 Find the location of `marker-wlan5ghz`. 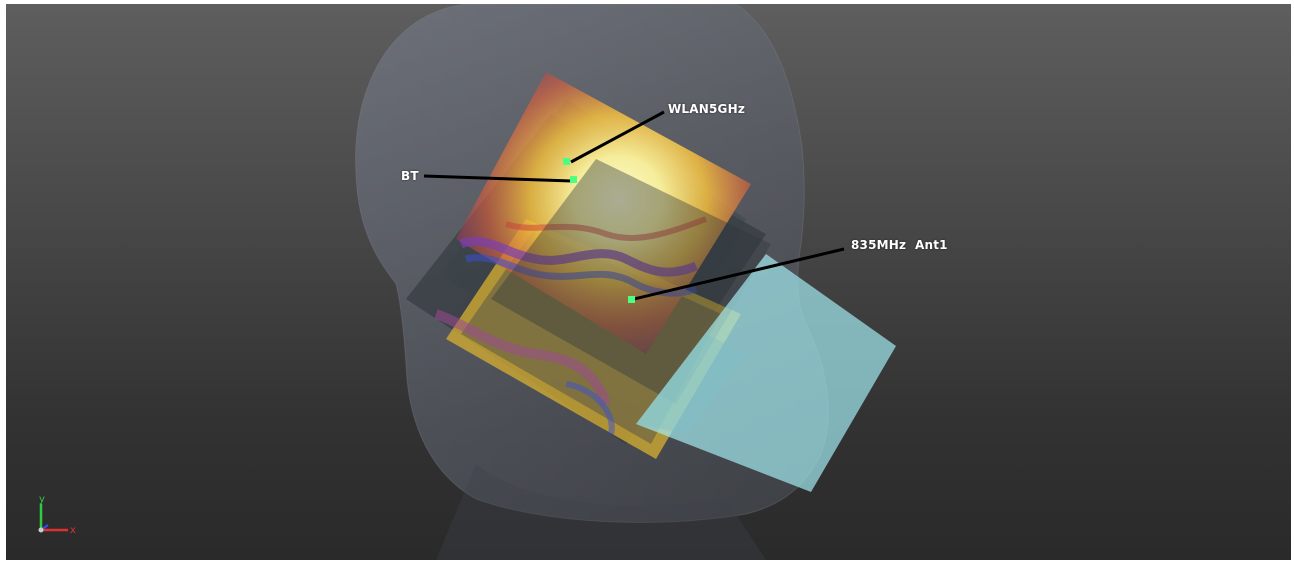

marker-wlan5ghz is located at coordinates (566, 161).